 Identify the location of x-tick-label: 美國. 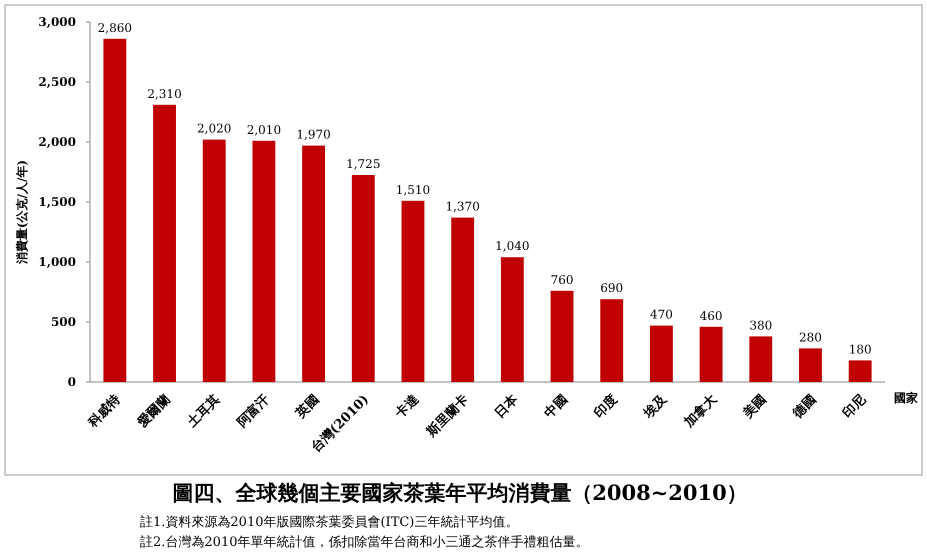
(754, 407).